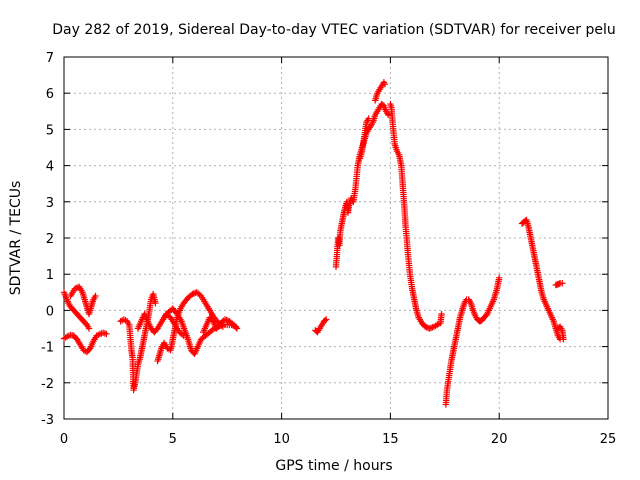 The width and height of the screenshot is (640, 480). Describe the element at coordinates (333, 466) in the screenshot. I see `x-axis-label: GPS time / hours` at that location.